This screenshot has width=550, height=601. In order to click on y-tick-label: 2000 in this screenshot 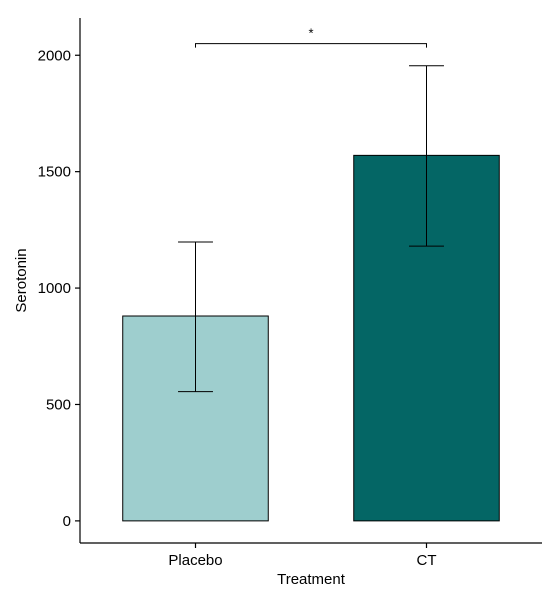, I will do `click(54, 55)`.